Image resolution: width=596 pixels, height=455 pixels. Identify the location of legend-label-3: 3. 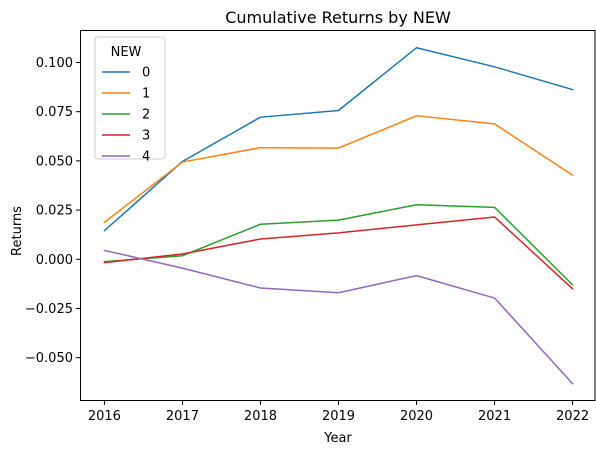
(146, 136).